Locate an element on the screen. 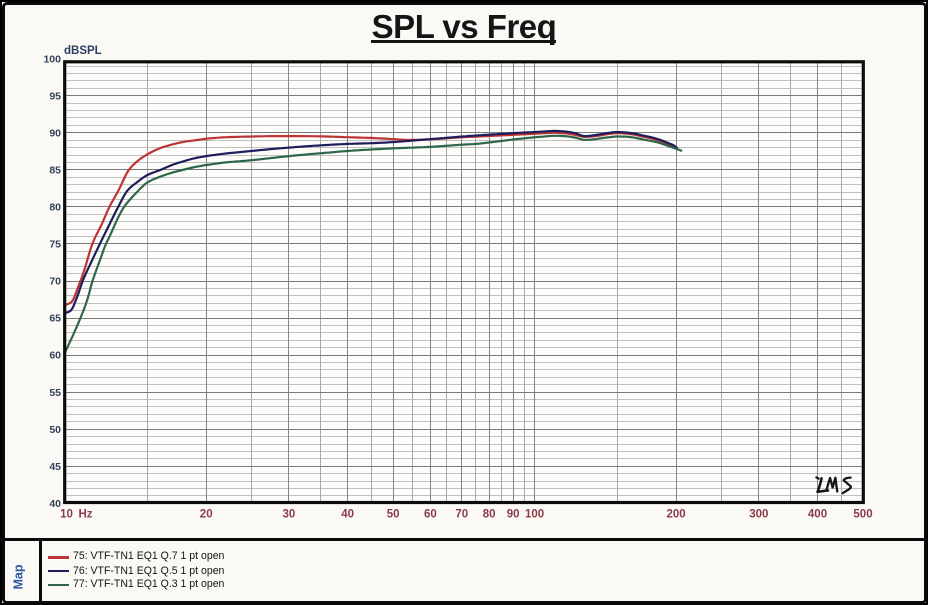  svg-text: 10 is located at coordinates (66, 515).